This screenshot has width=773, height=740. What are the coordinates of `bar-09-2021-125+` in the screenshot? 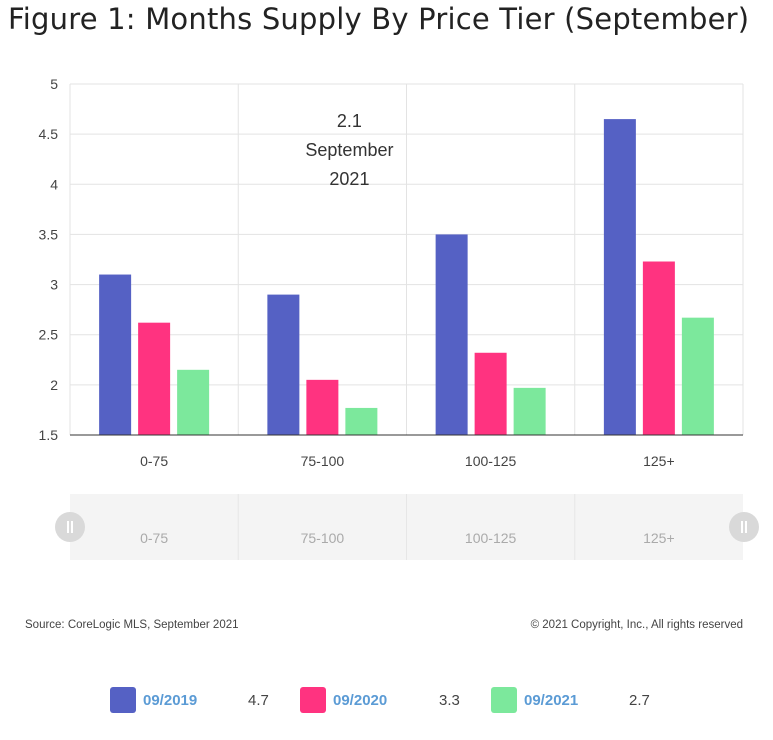 It's located at (697, 376).